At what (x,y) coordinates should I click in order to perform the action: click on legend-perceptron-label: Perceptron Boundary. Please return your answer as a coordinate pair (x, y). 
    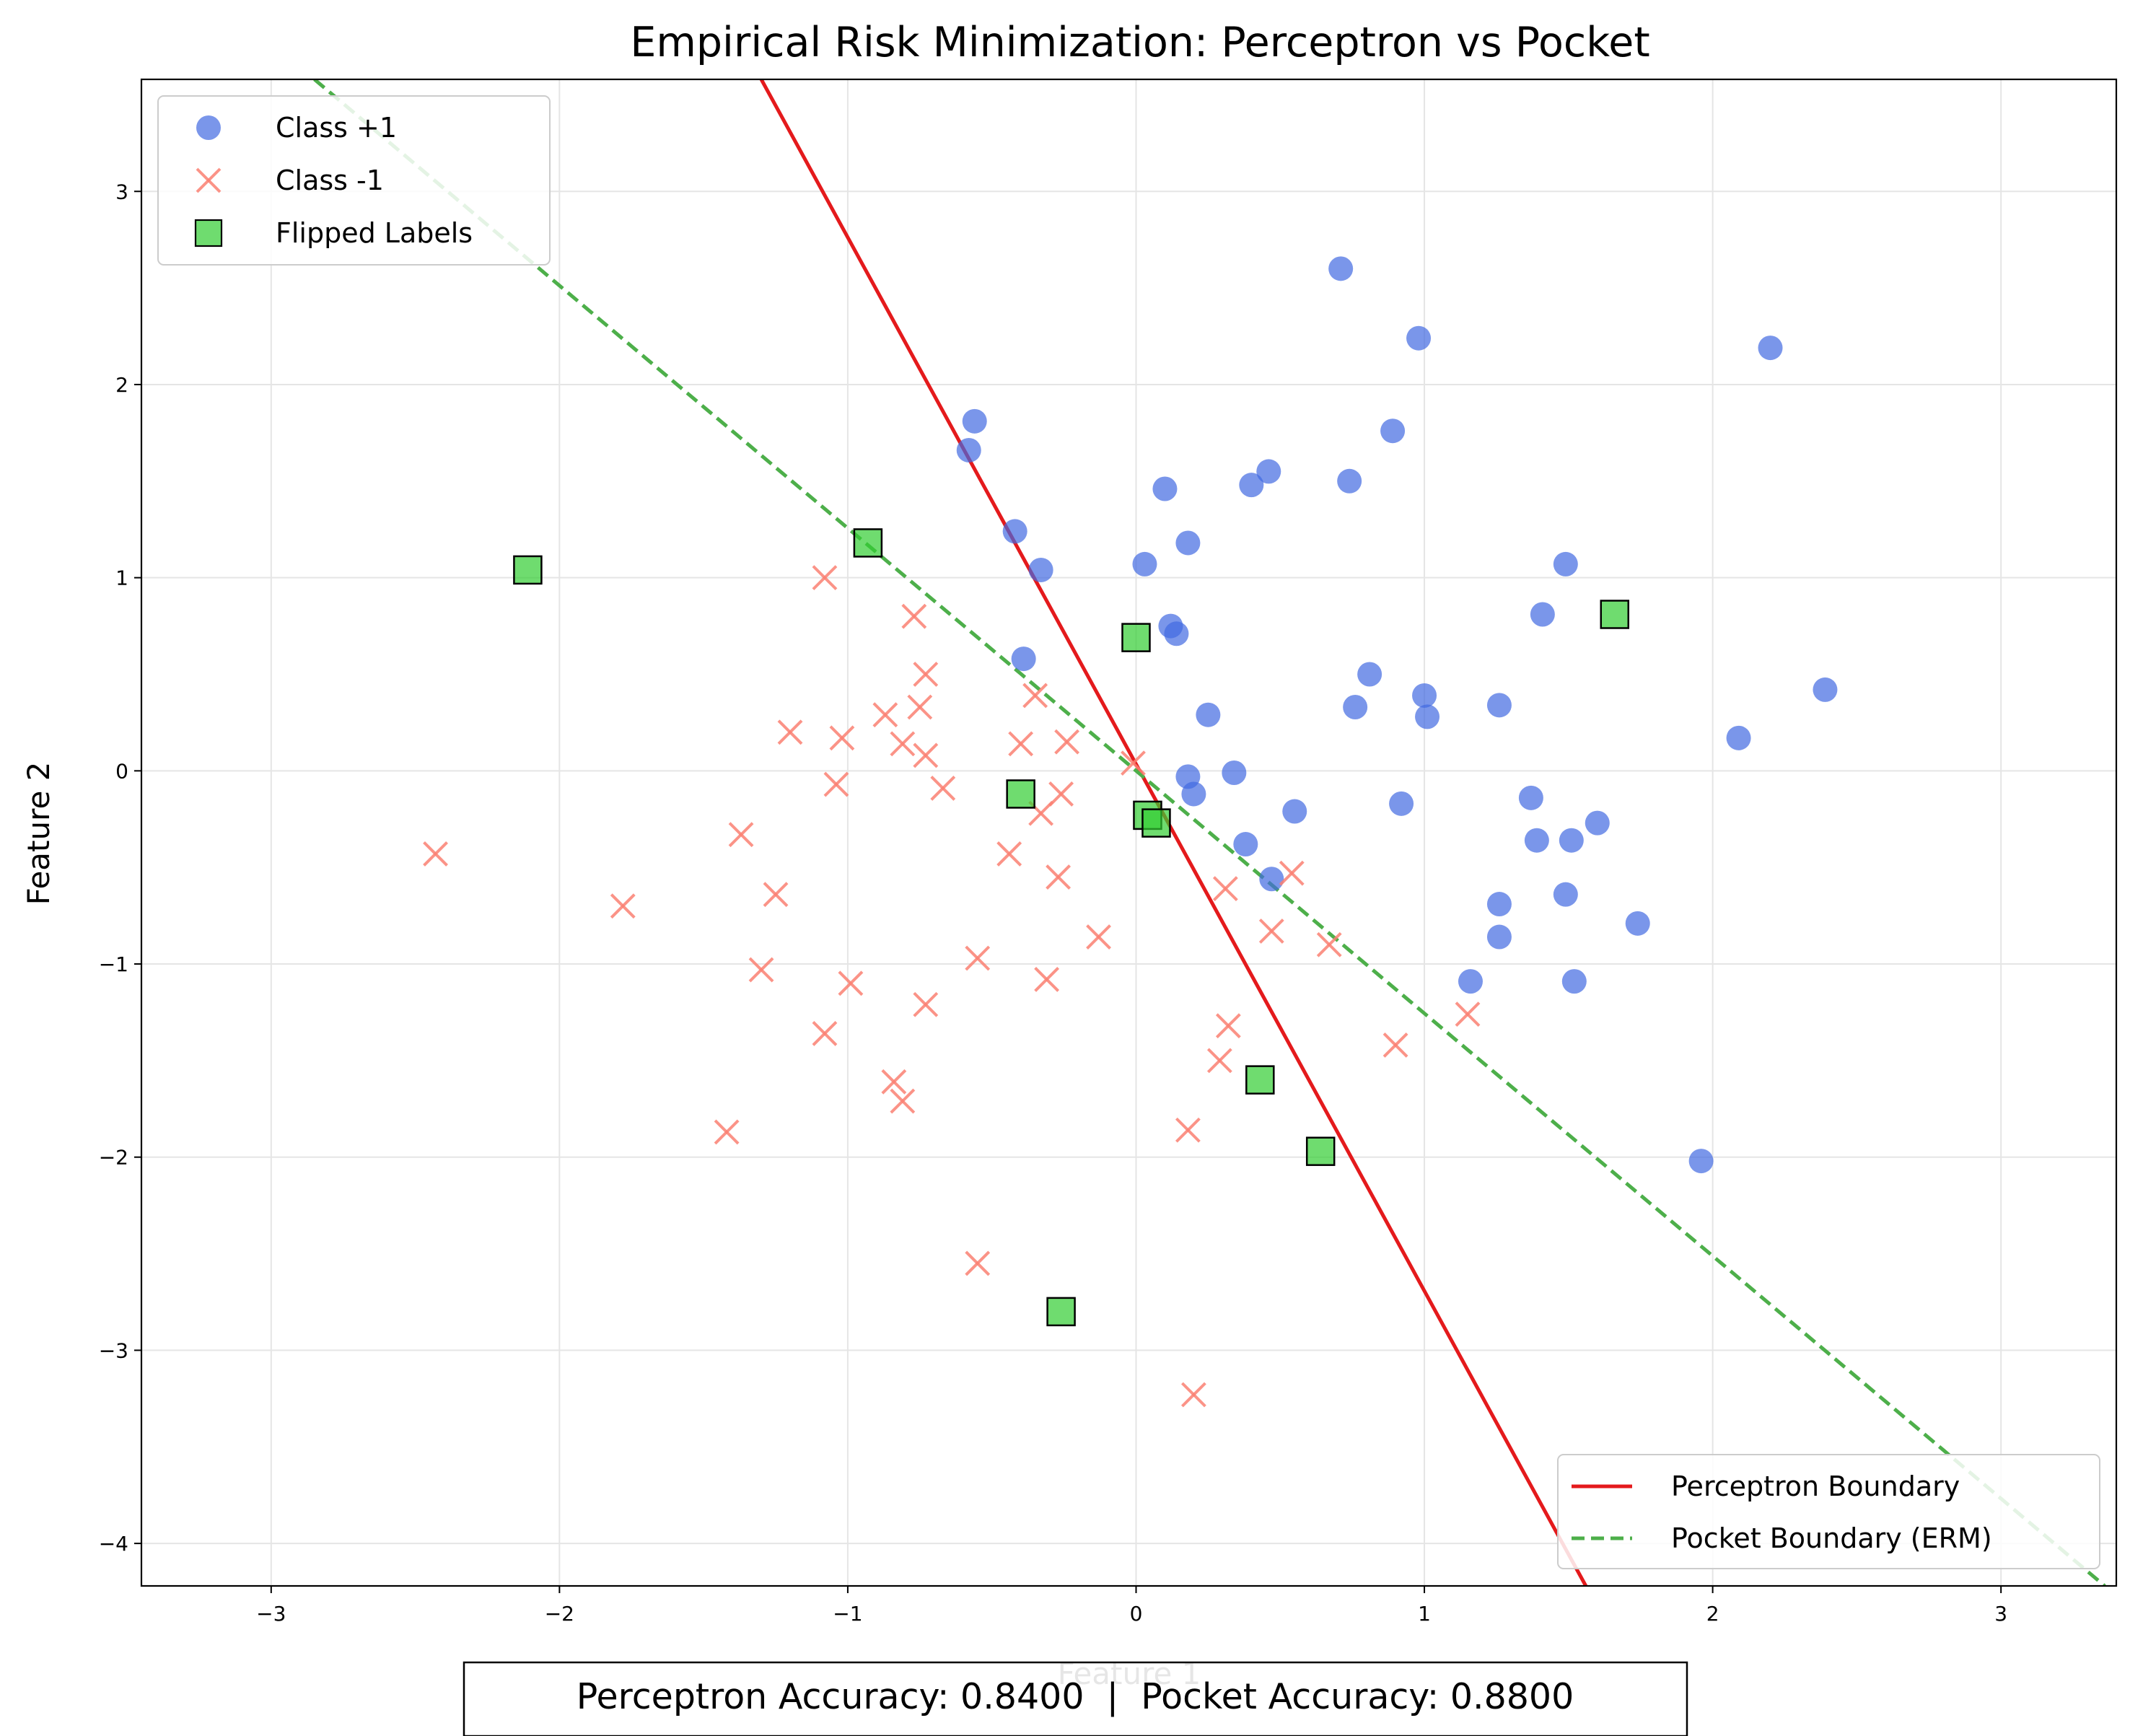
    Looking at the image, I should click on (1815, 1486).